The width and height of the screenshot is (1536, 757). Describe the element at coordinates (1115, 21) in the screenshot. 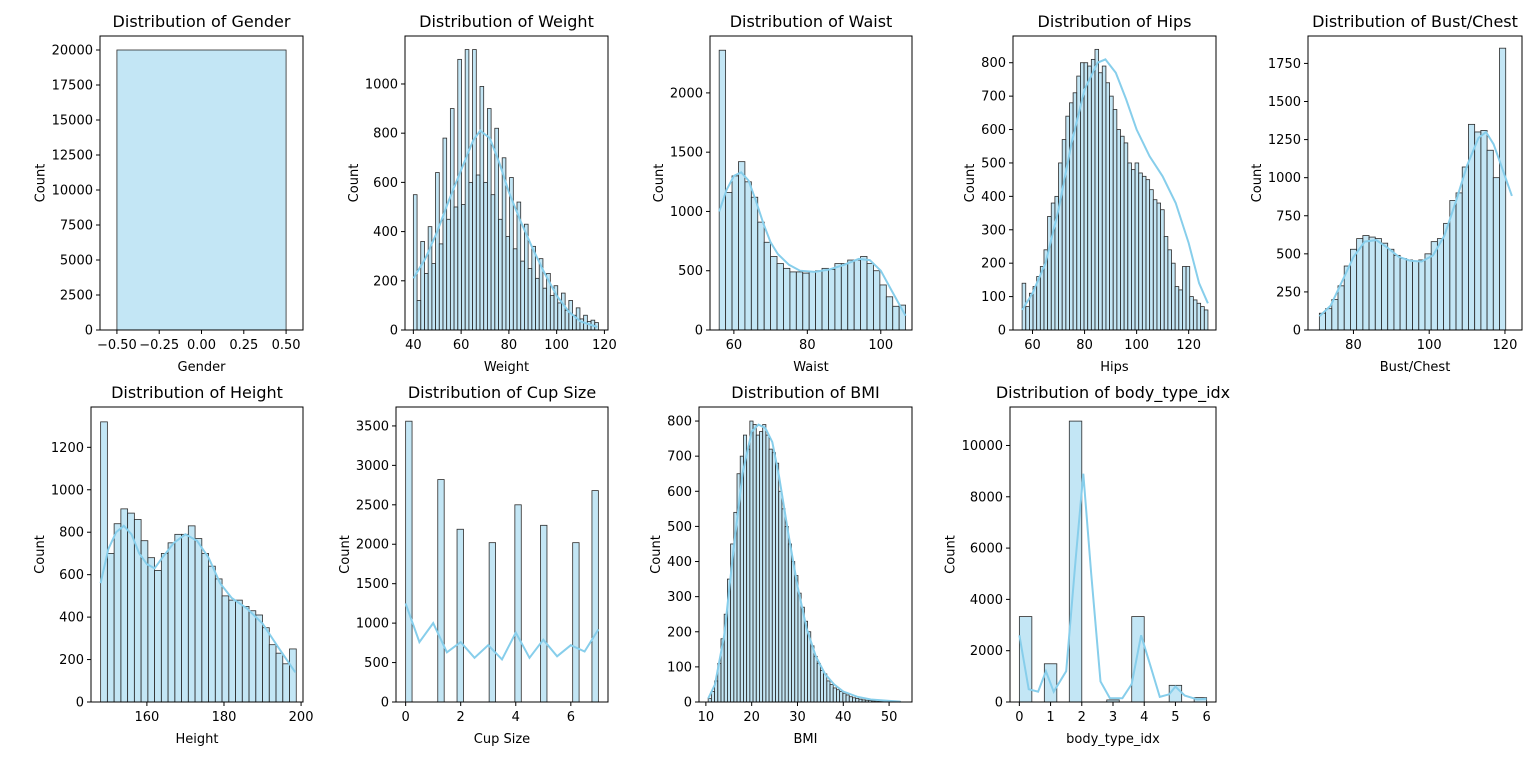

I see `chart-title: Distribution of Hips` at that location.